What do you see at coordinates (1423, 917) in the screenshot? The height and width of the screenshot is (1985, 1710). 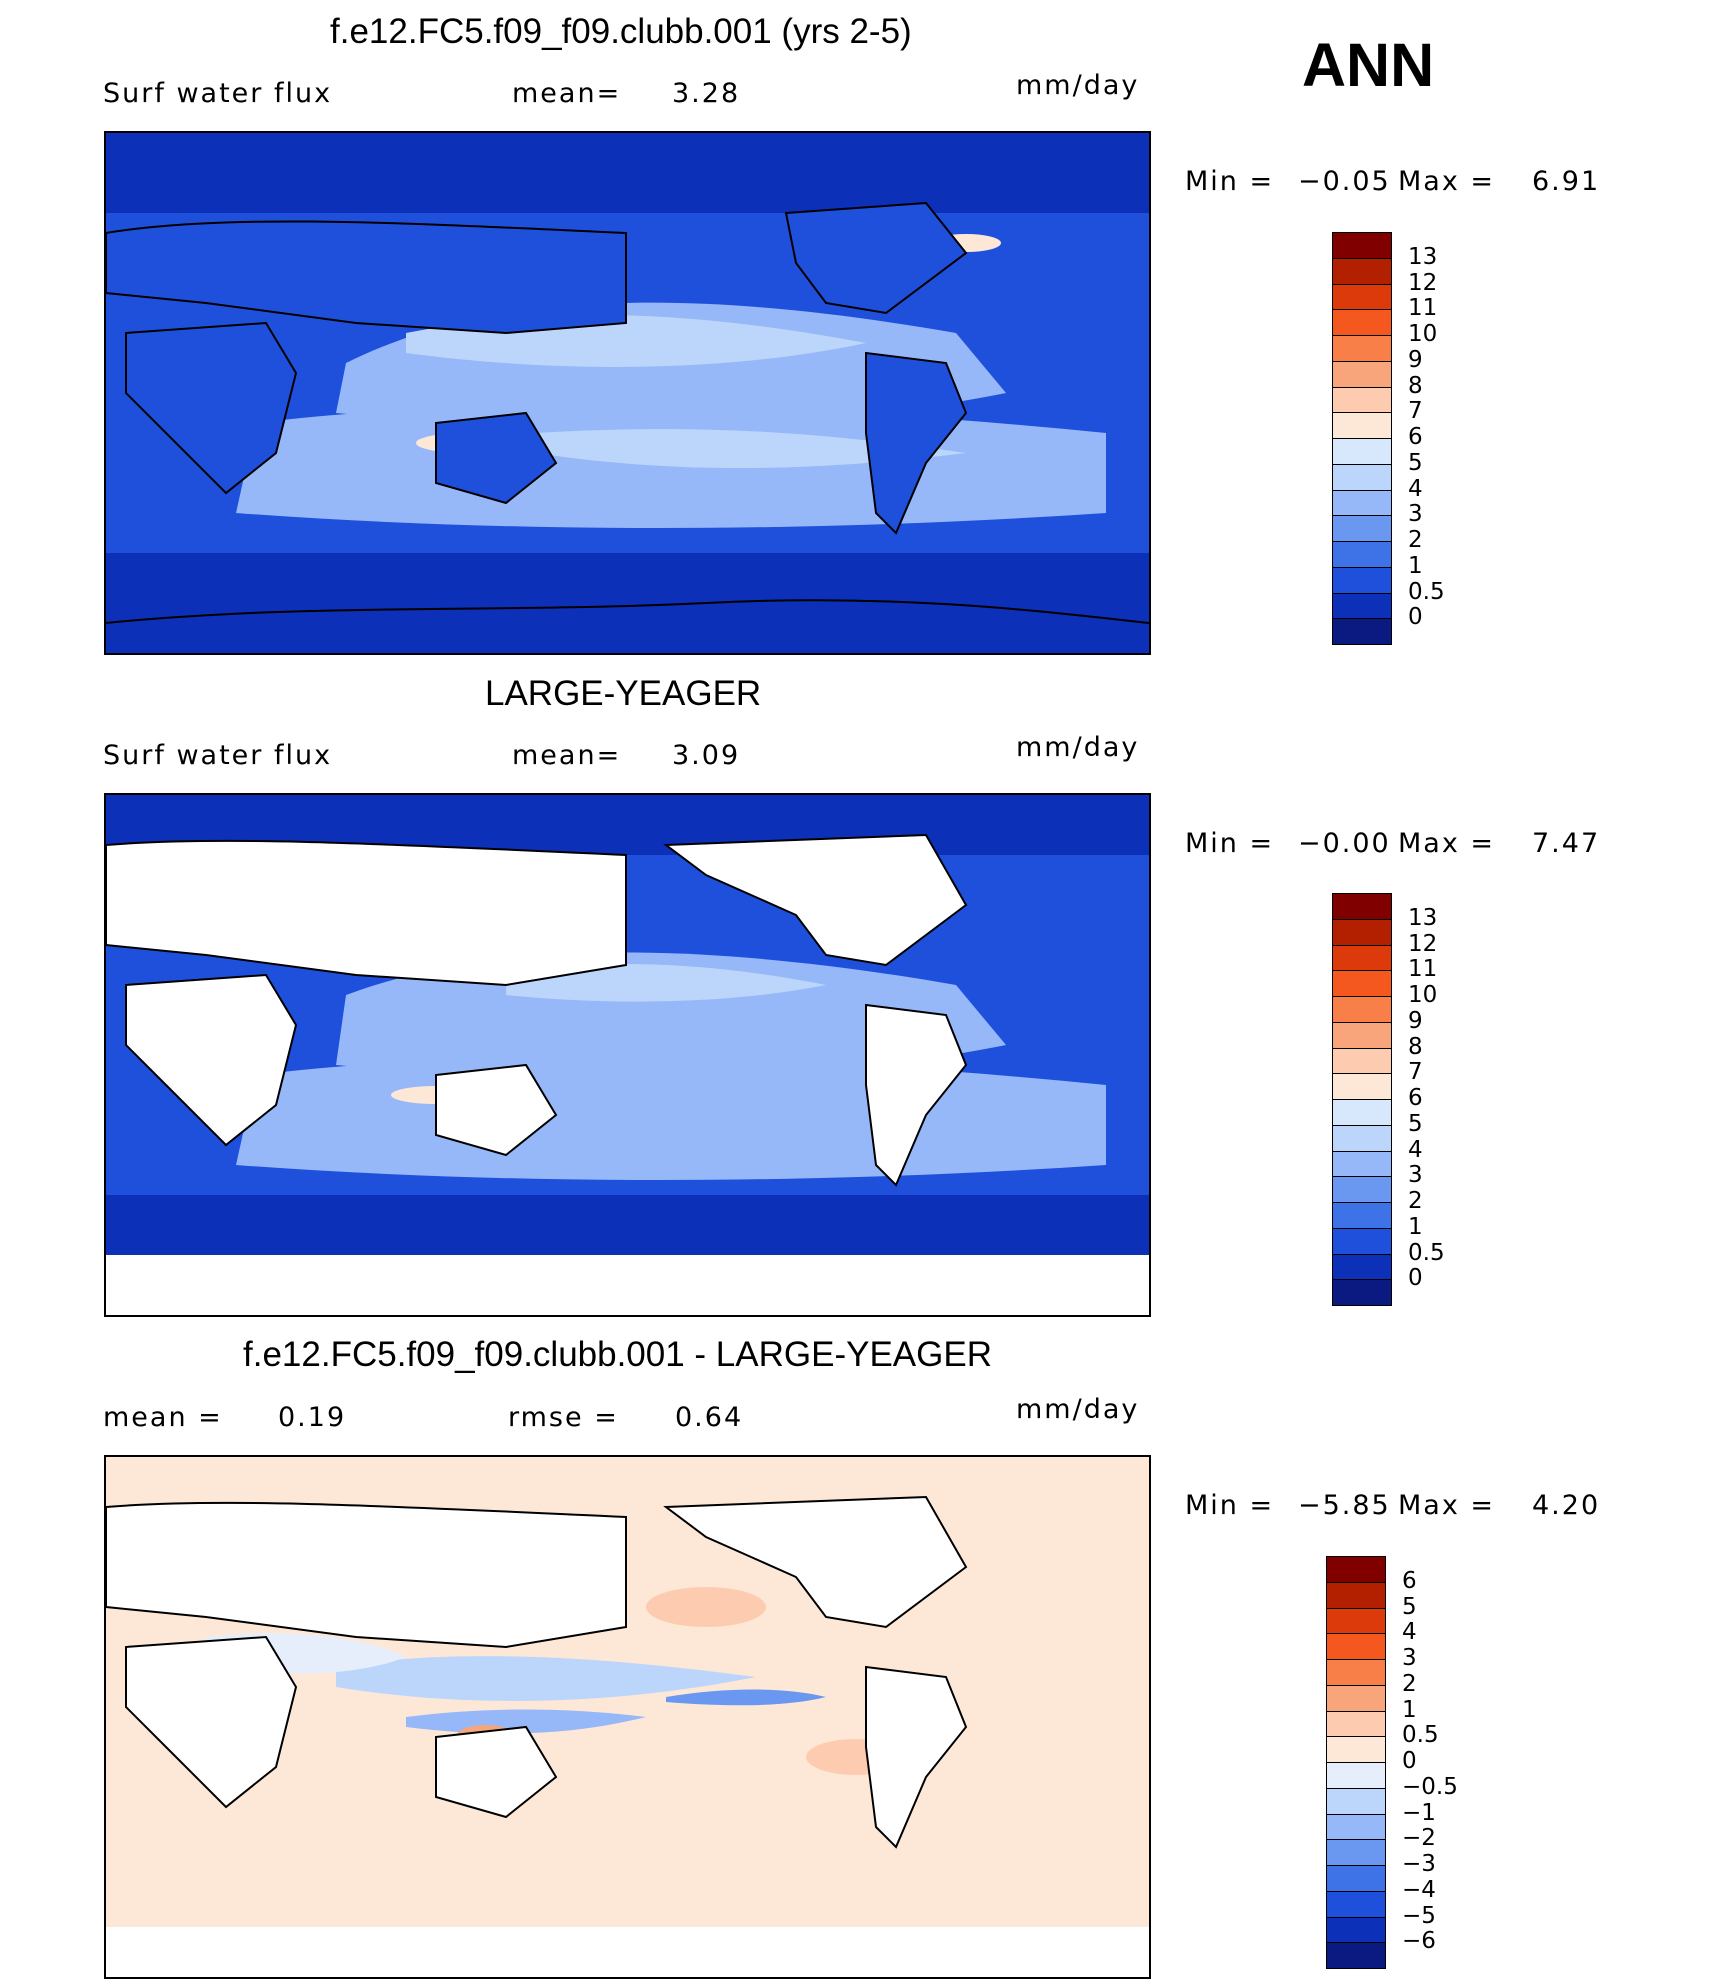 I see `colorbar-tick-label: 13` at bounding box center [1423, 917].